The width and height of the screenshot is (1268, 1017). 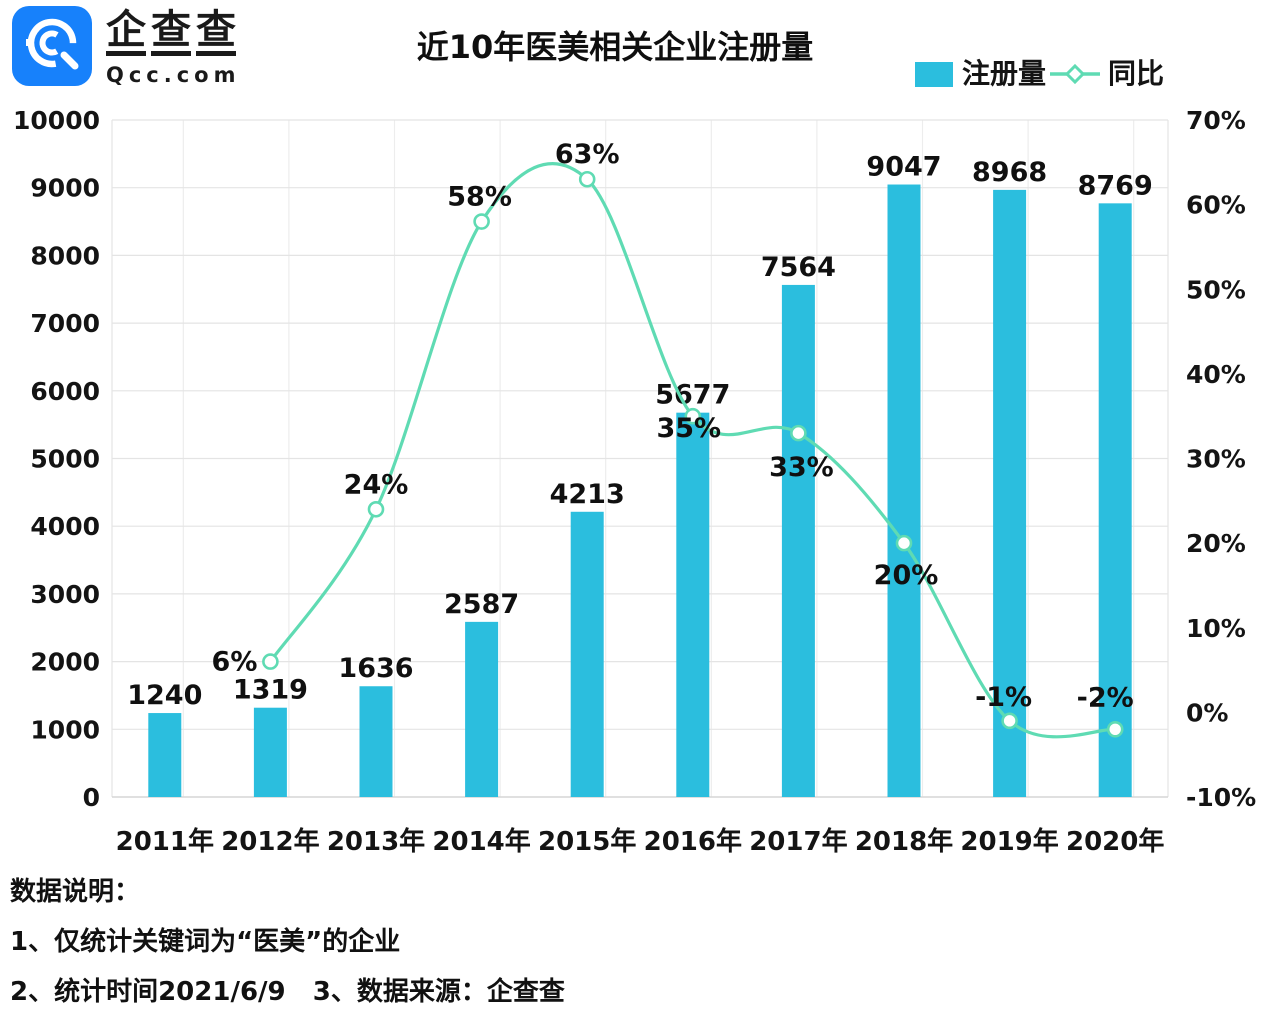 I want to click on left-axis-tick: 3000, so click(x=65, y=594).